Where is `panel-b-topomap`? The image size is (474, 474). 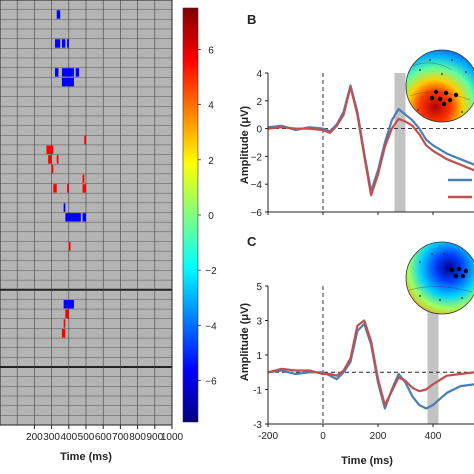 panel-b-topomap is located at coordinates (439, 86).